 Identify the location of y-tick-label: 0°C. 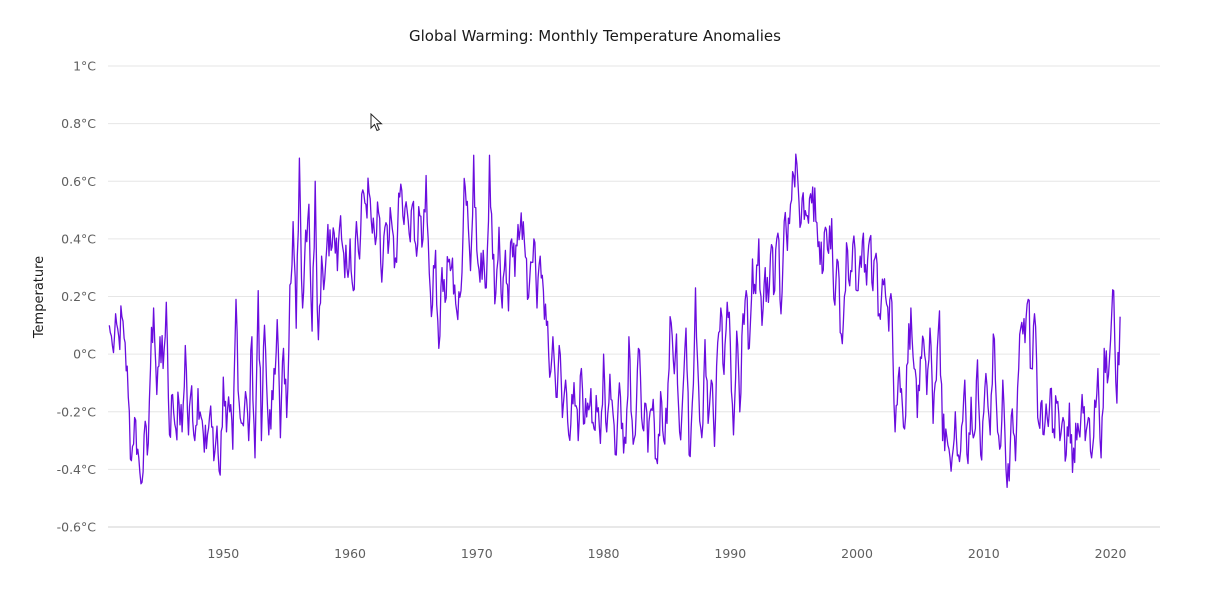
(84, 354).